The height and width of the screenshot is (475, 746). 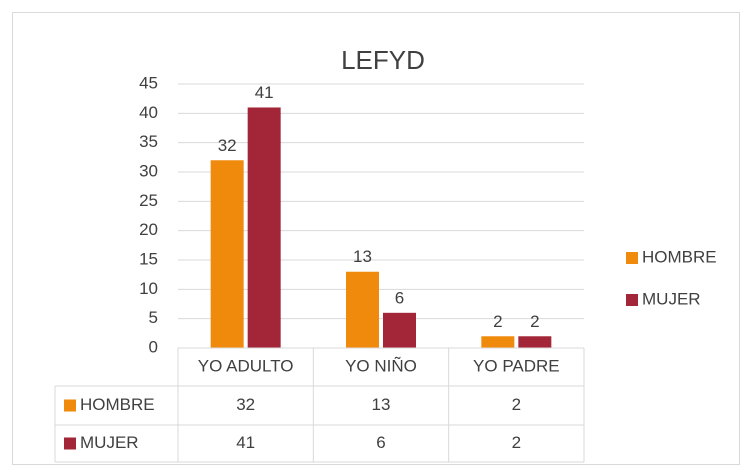 I want to click on table-cell: 32, so click(x=245, y=404).